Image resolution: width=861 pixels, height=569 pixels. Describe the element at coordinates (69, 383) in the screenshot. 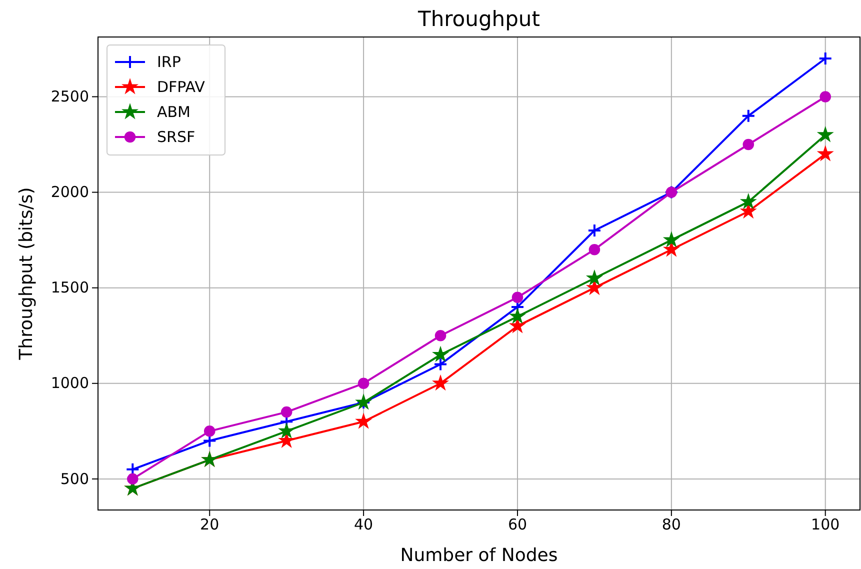

I see `y-tick-label: 1000` at that location.